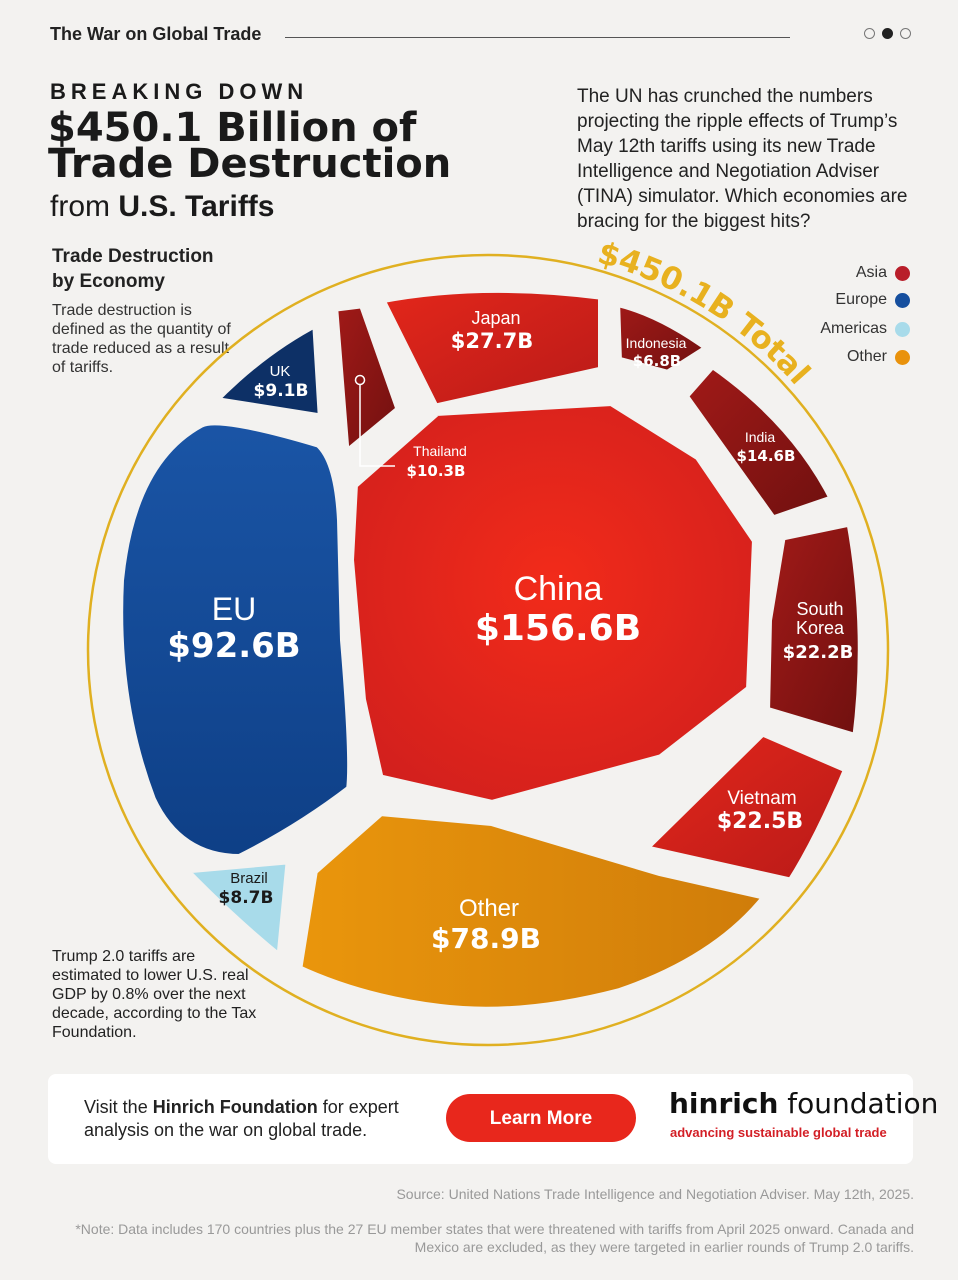 This screenshot has width=958, height=1280. Describe the element at coordinates (84, 206) in the screenshot. I see `subhead-prefix: from` at that location.